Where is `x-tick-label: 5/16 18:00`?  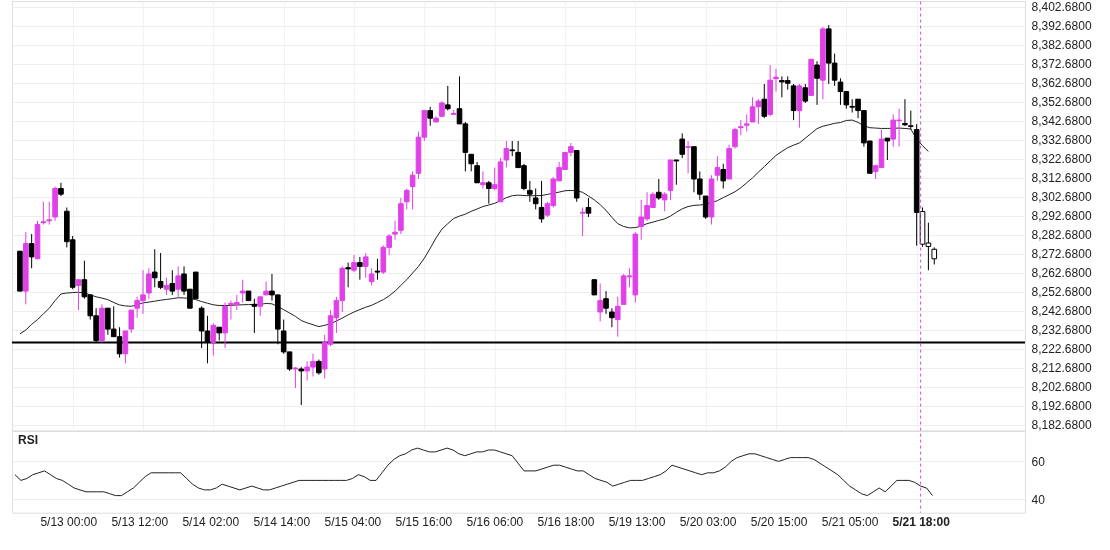 x-tick-label: 5/16 18:00 is located at coordinates (566, 522).